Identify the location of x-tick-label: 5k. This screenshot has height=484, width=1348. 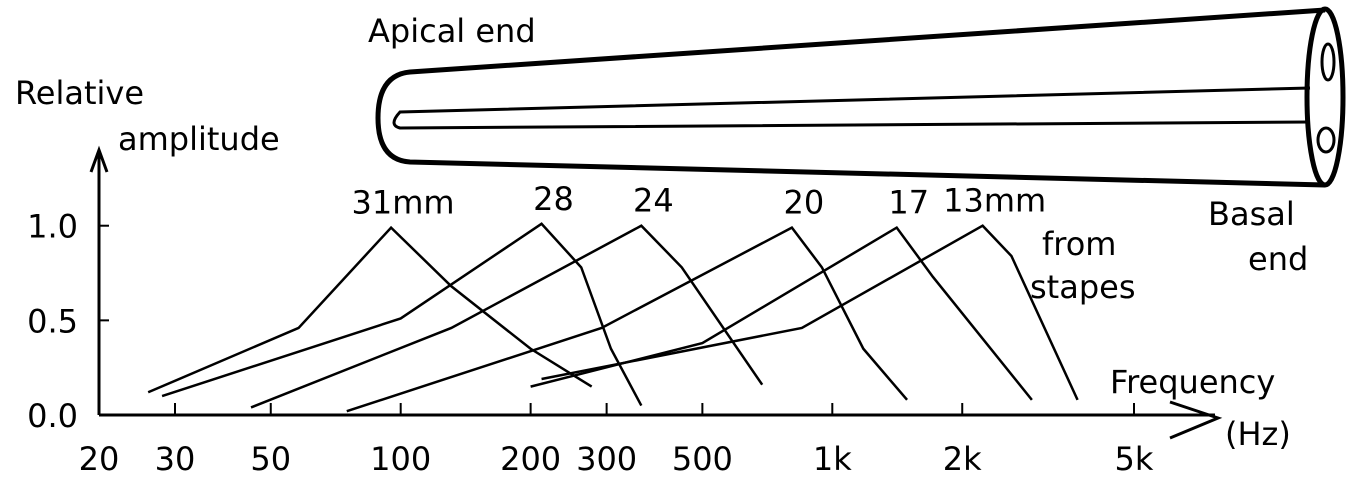
(1134, 459).